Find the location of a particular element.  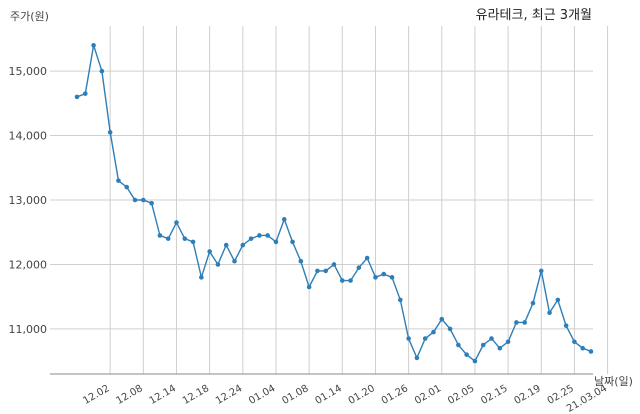

y-tick-label: 13,000 is located at coordinates (28, 200).